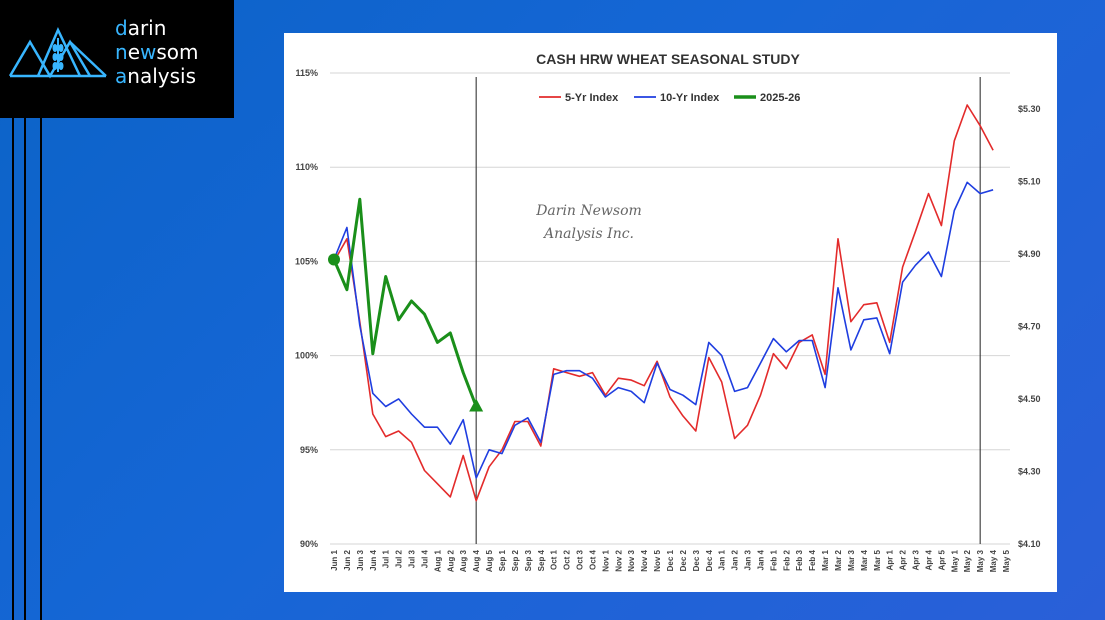 The height and width of the screenshot is (620, 1105). Describe the element at coordinates (476, 560) in the screenshot. I see `x-tick-label: Aug 4` at that location.